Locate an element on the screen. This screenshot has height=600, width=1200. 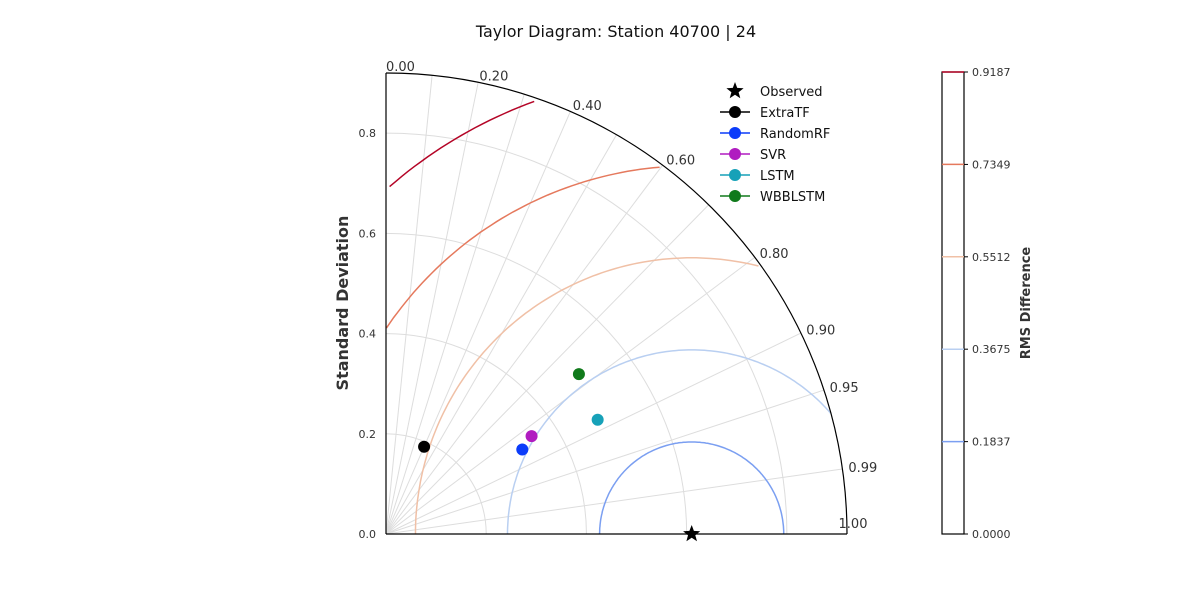
legend-marker-lstm is located at coordinates (735, 175).